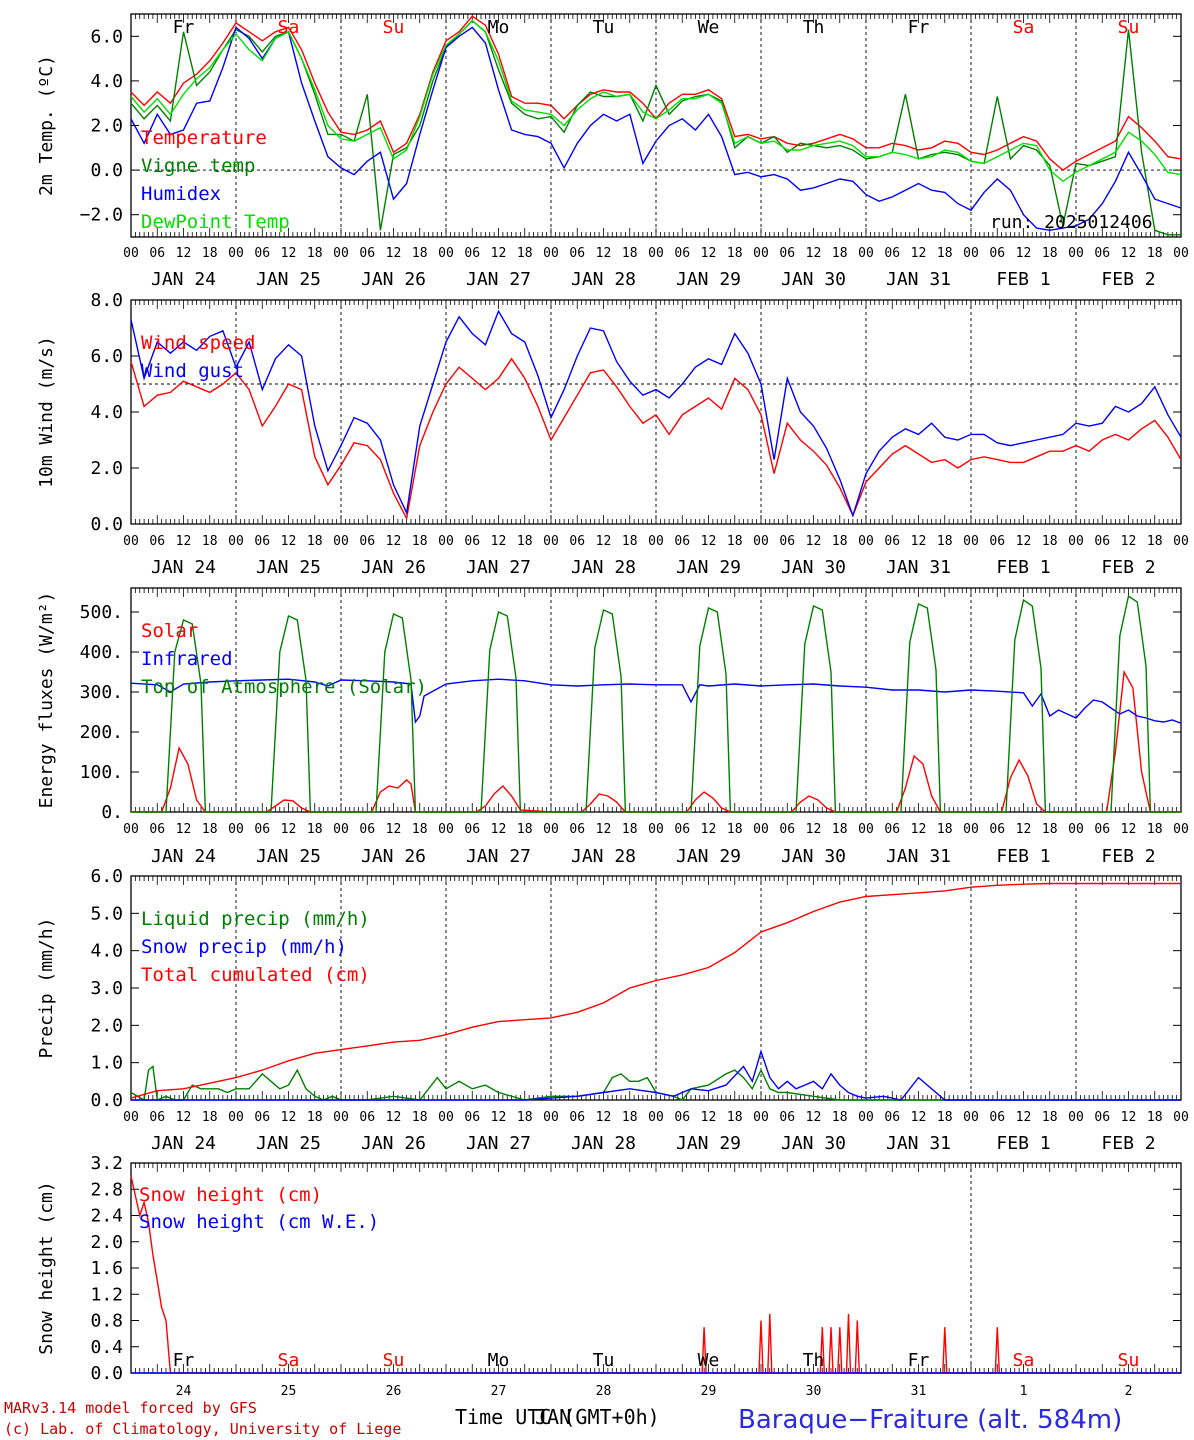 The image size is (1194, 1440). What do you see at coordinates (46, 412) in the screenshot?
I see `y-axis-label: 10m Wind (m/s)` at bounding box center [46, 412].